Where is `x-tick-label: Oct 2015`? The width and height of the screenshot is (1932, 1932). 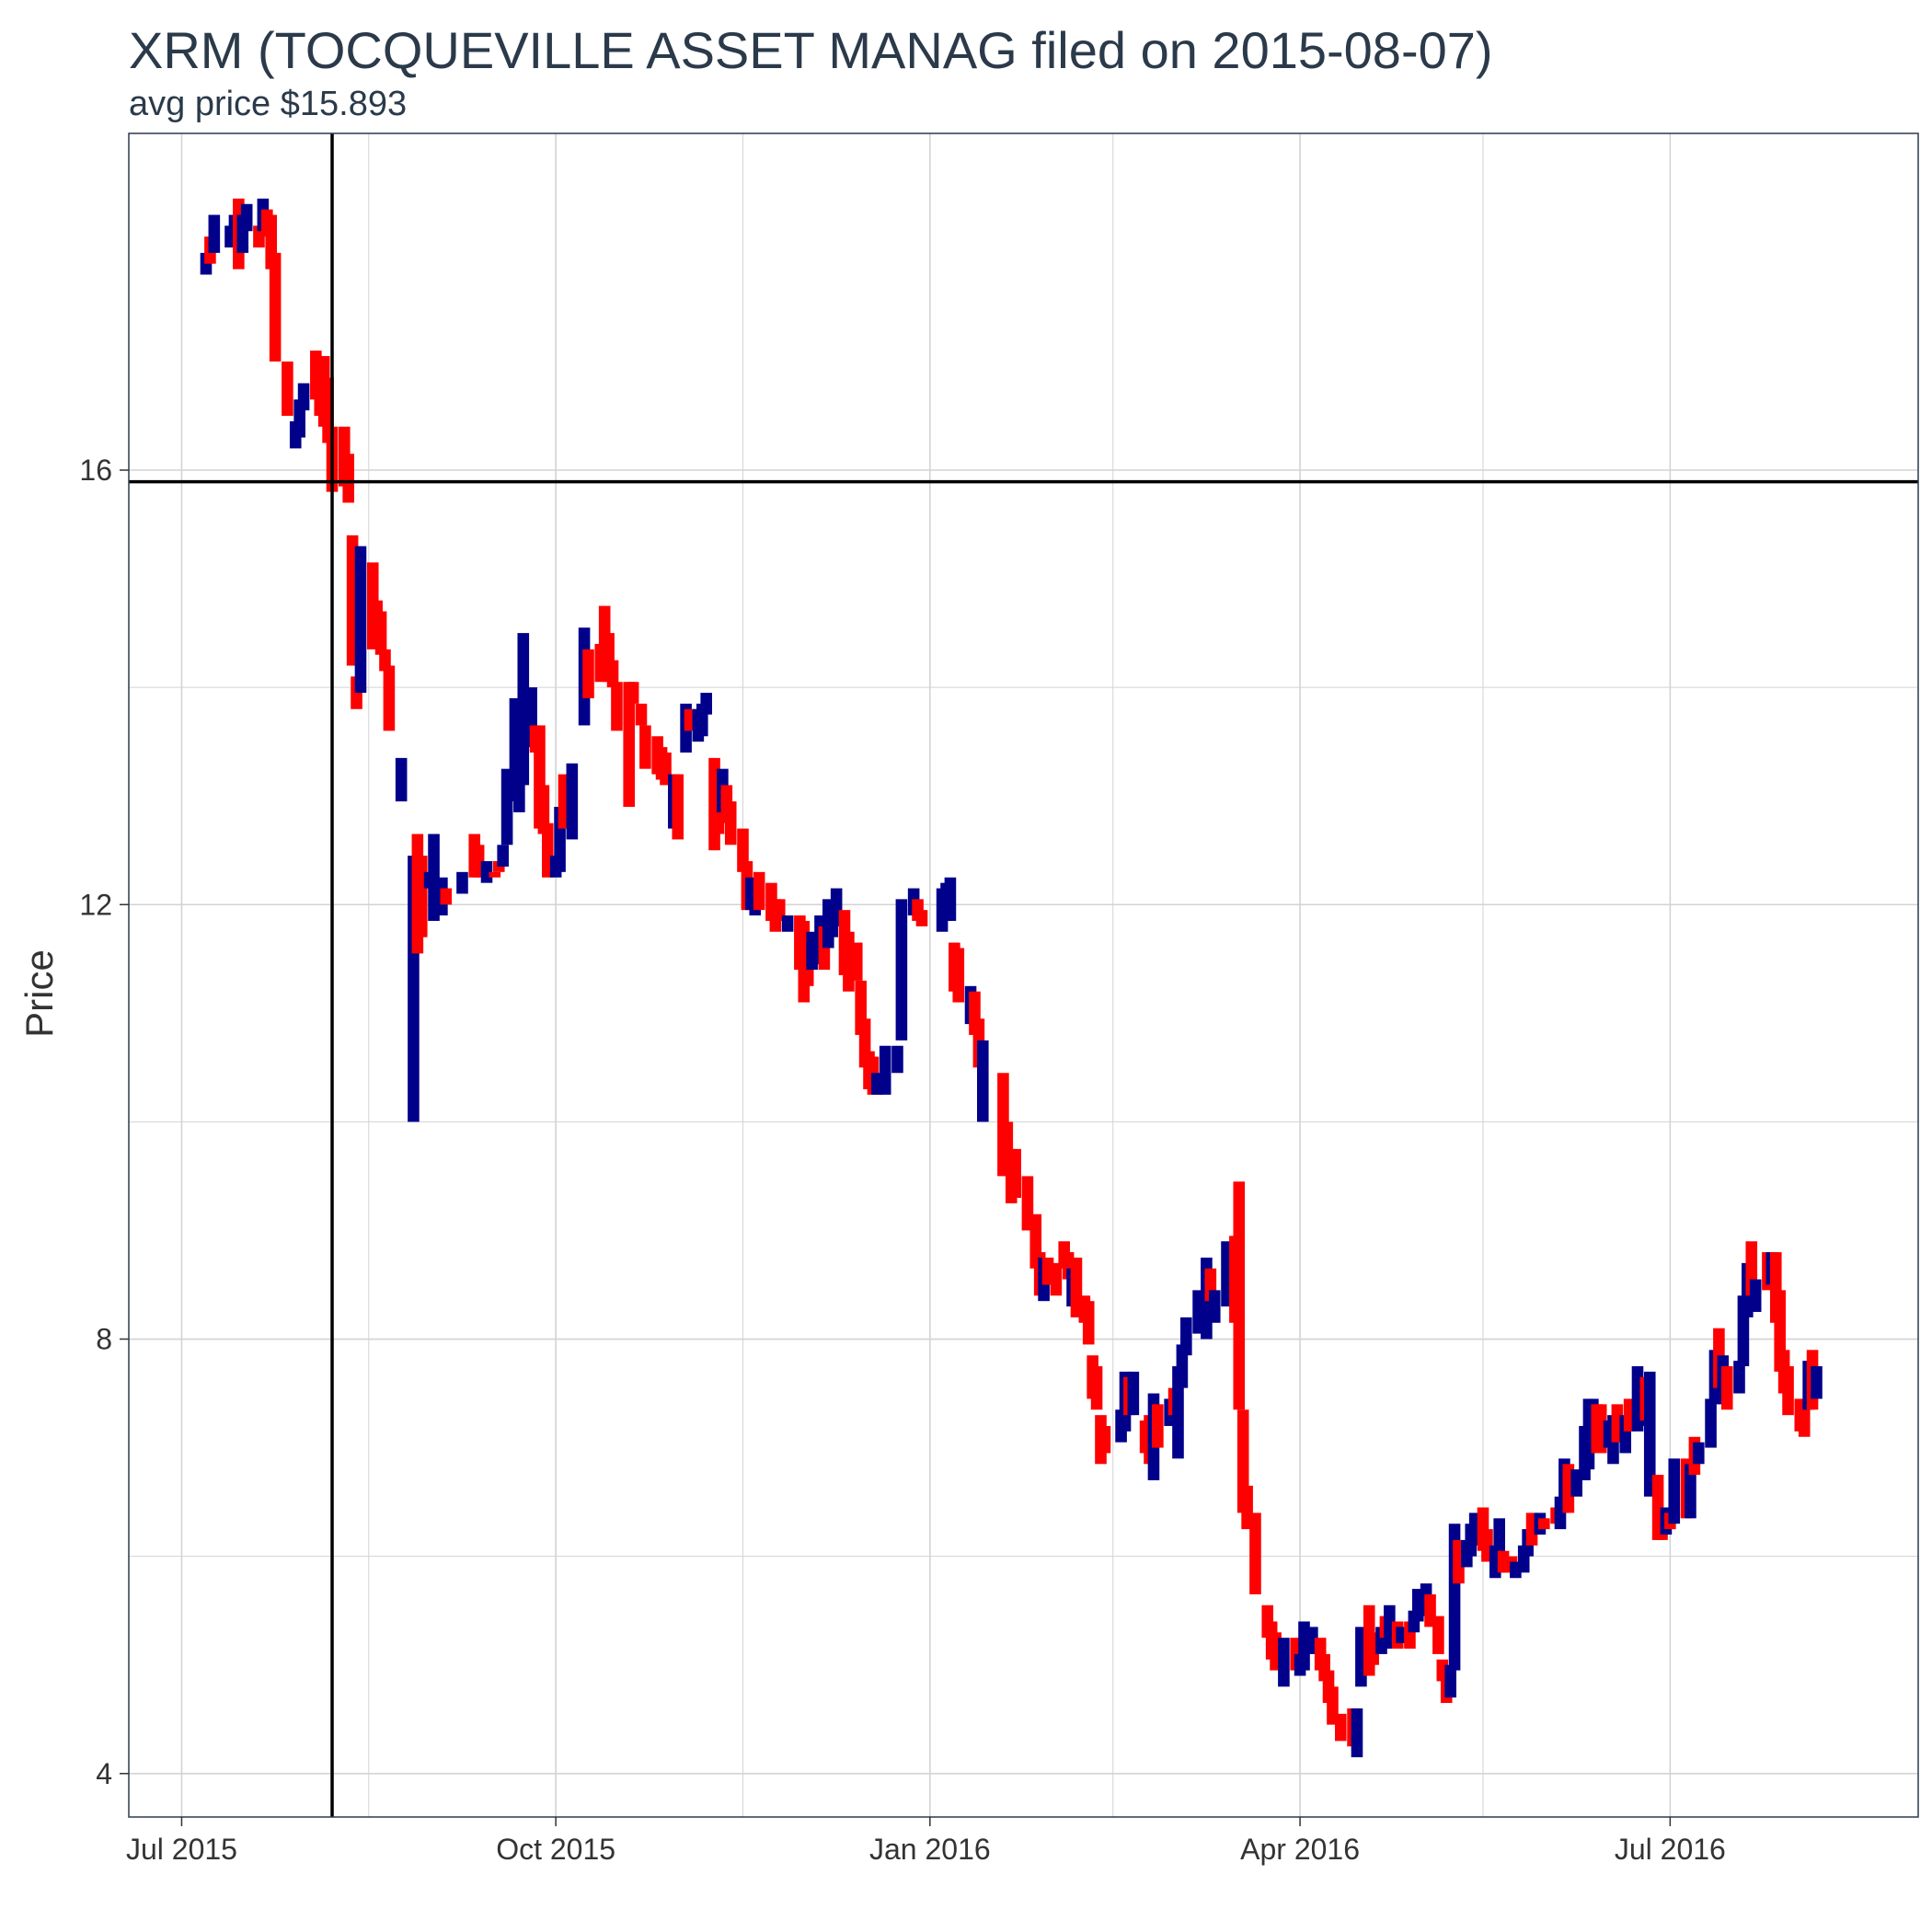 x-tick-label: Oct 2015 is located at coordinates (555, 1849).